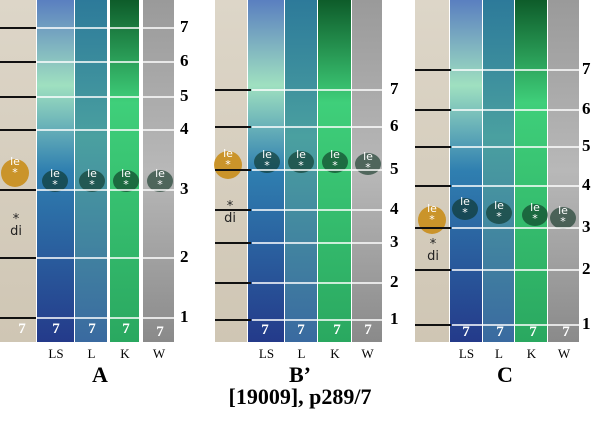  What do you see at coordinates (100, 374) in the screenshot?
I see `panel-label: A` at bounding box center [100, 374].